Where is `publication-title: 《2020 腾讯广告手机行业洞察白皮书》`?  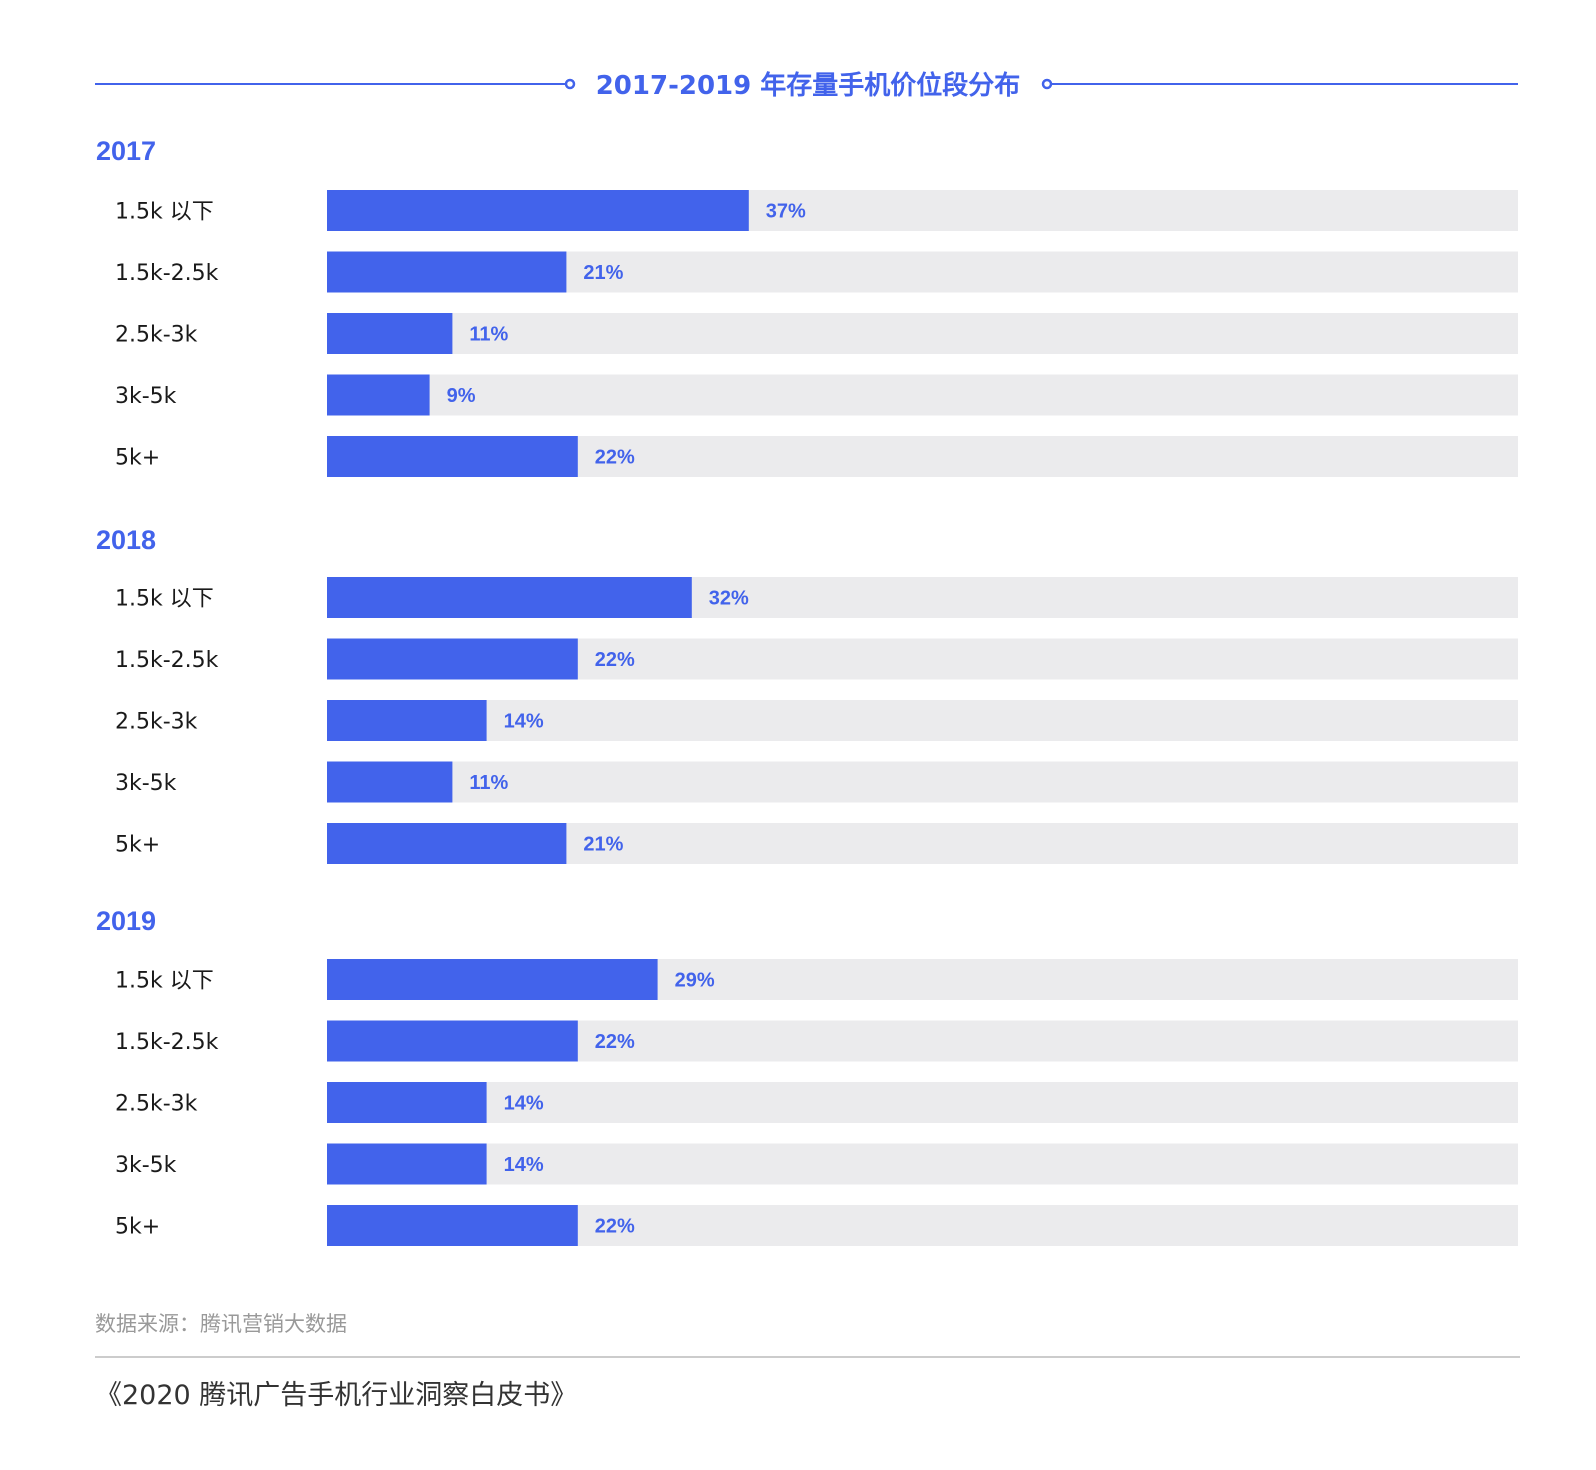
publication-title: 《2020 腾讯广告手机行业洞察白皮书》 is located at coordinates (336, 1395).